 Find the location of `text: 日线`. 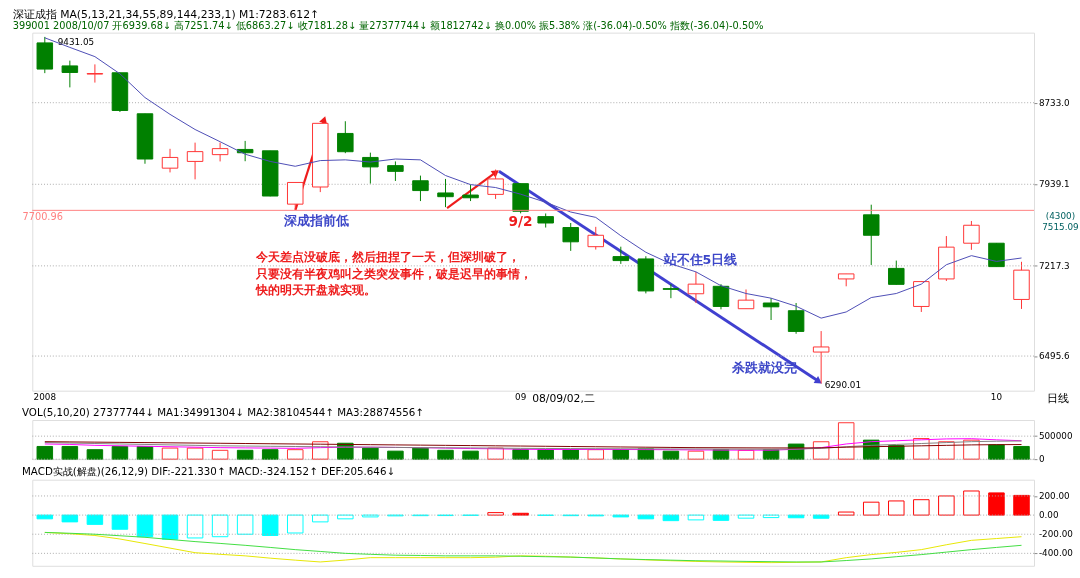

text: 日线 is located at coordinates (1057, 399).